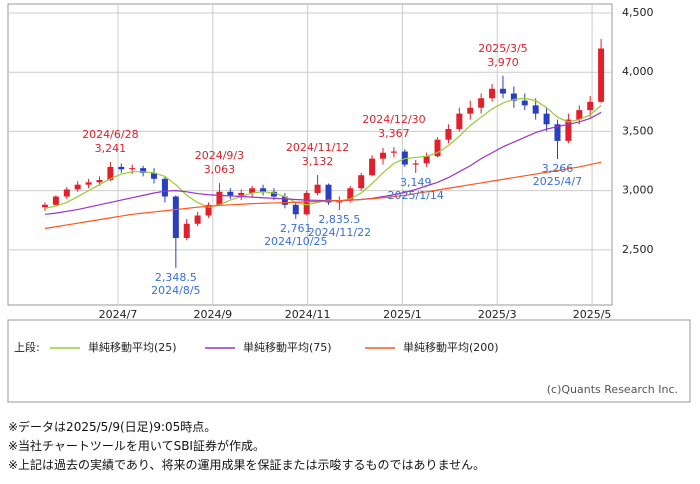 This screenshot has height=484, width=700. What do you see at coordinates (393, 119) in the screenshot?
I see `annotation-date: 2024/12/30` at bounding box center [393, 119].